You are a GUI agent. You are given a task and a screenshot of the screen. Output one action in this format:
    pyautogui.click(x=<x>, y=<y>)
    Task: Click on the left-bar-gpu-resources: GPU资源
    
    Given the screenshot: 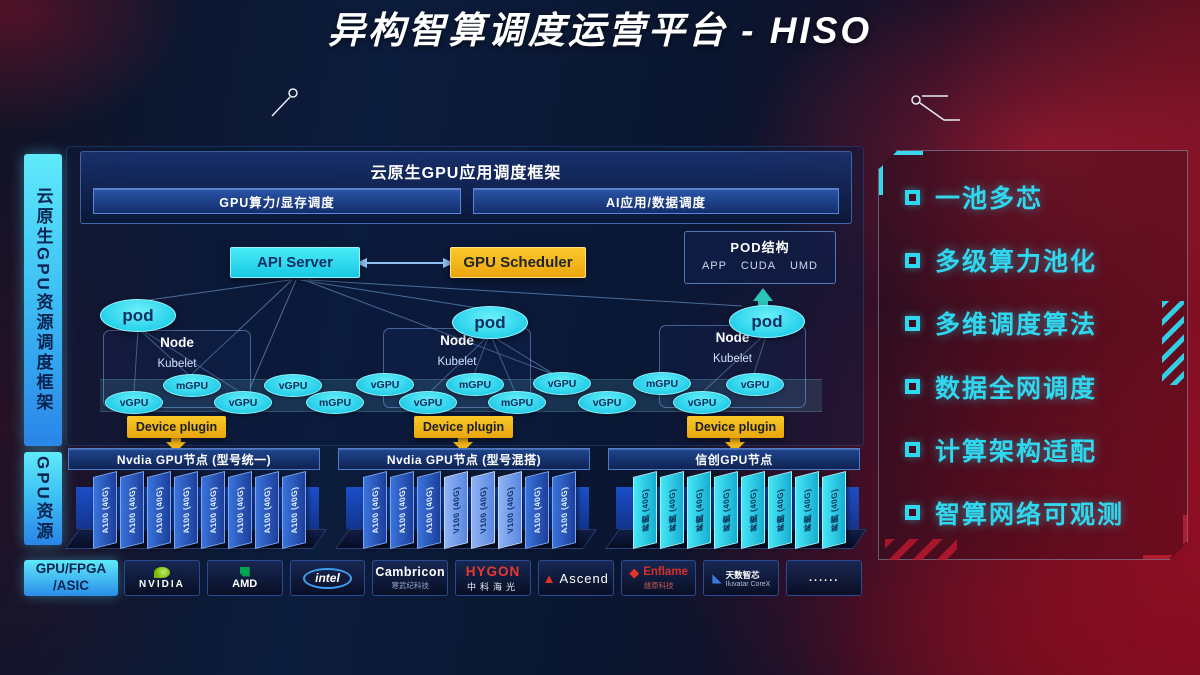 What is the action you would take?
    pyautogui.click(x=43, y=498)
    